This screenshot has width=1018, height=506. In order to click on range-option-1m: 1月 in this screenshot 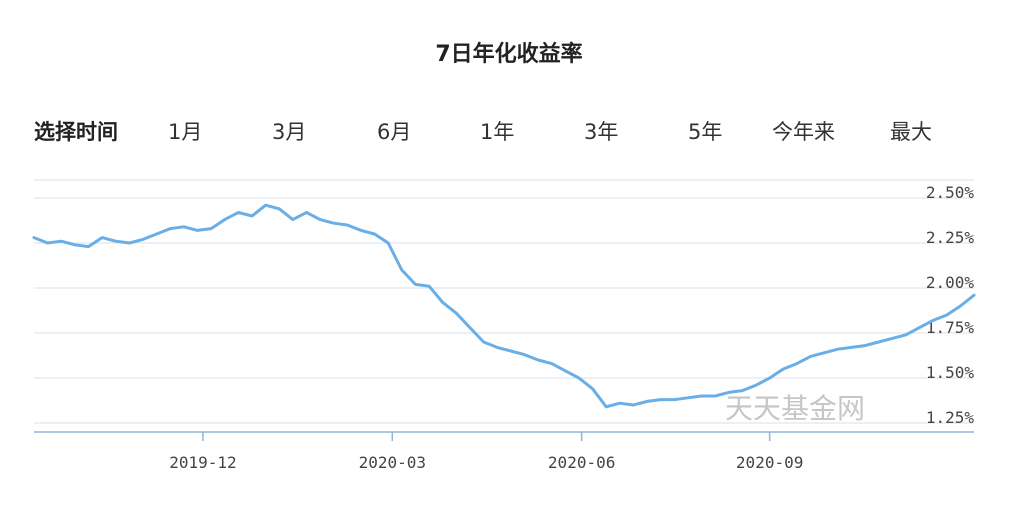, I will do `click(185, 132)`.